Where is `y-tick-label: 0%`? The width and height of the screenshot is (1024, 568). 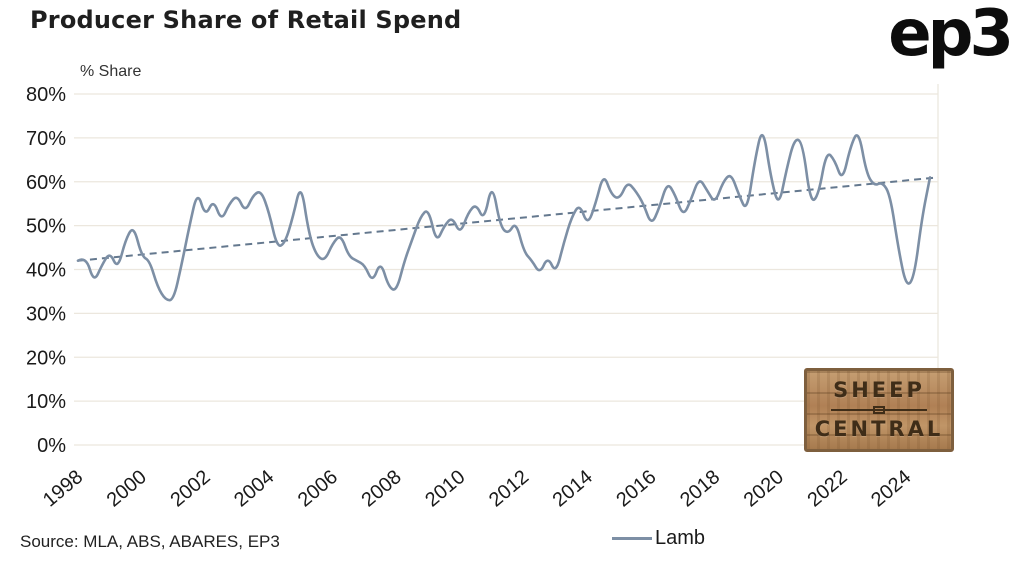 y-tick-label: 0% is located at coordinates (51, 446).